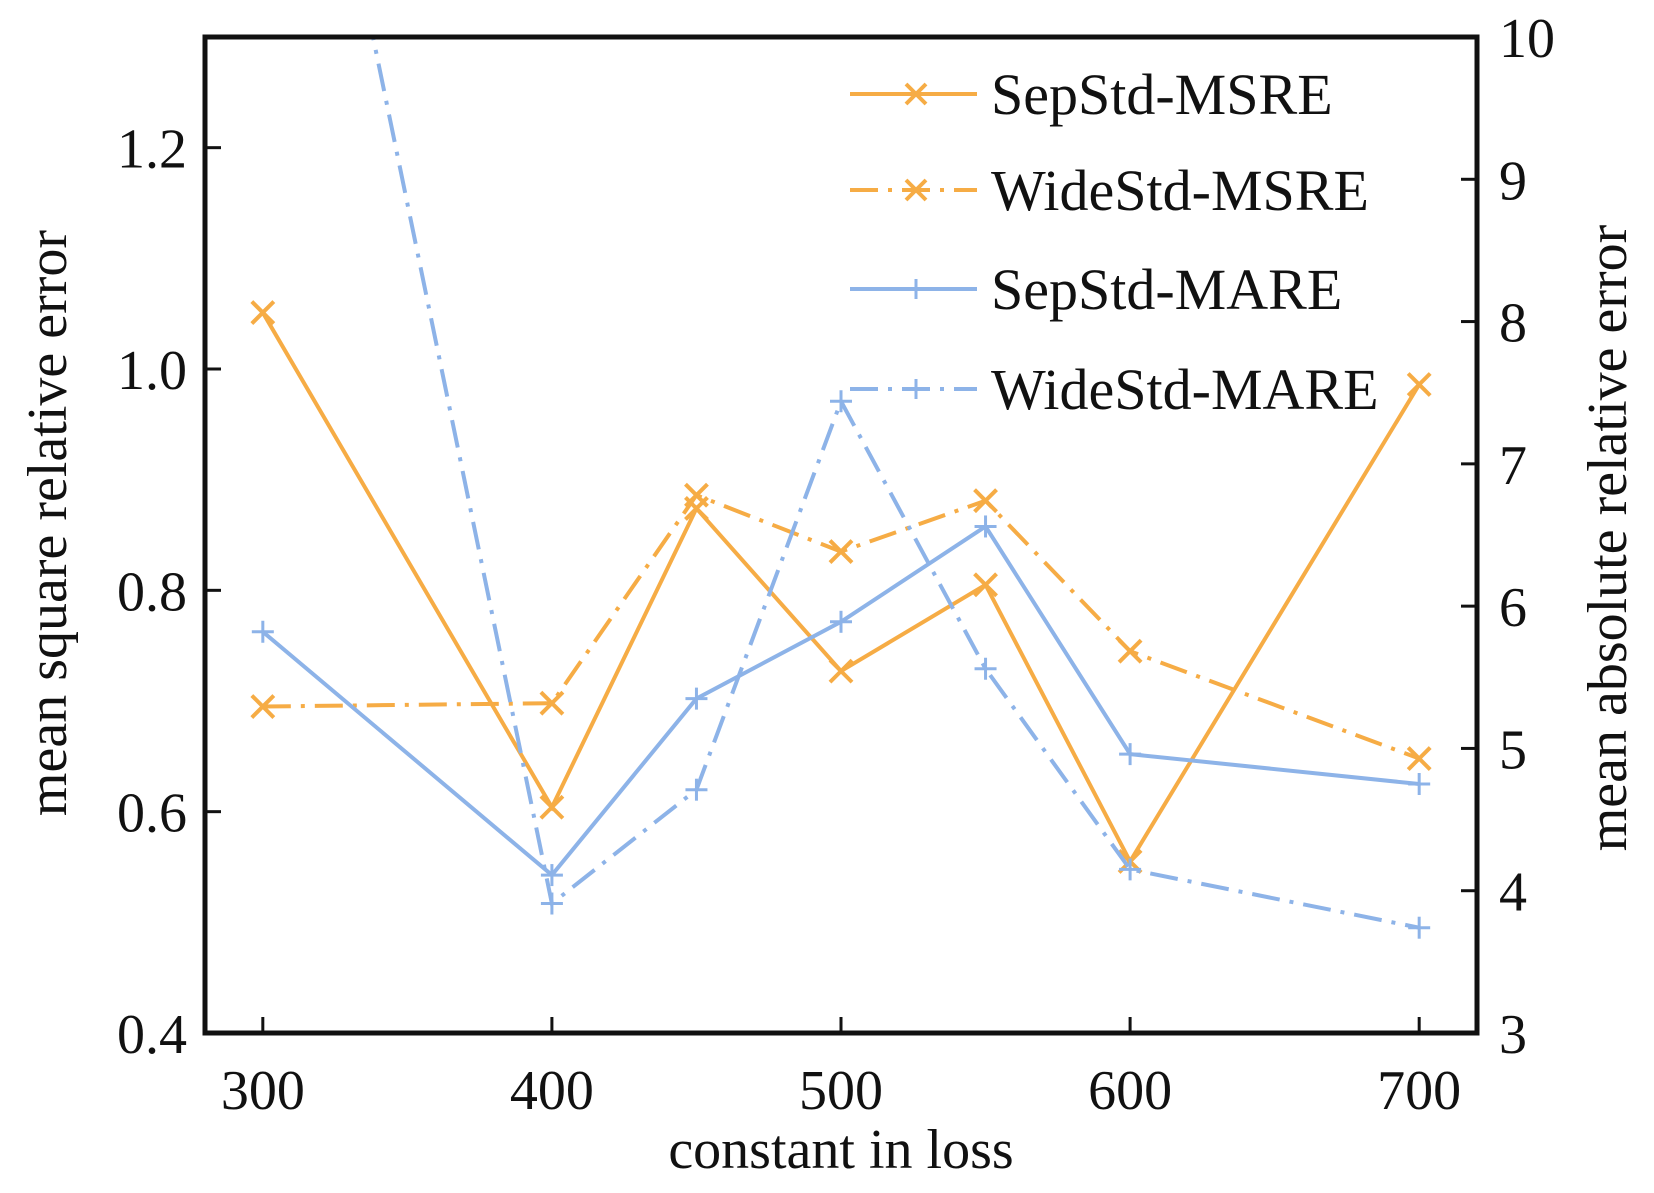 The width and height of the screenshot is (1654, 1193). I want to click on left-y-tick-label: 1.0, so click(152, 371).